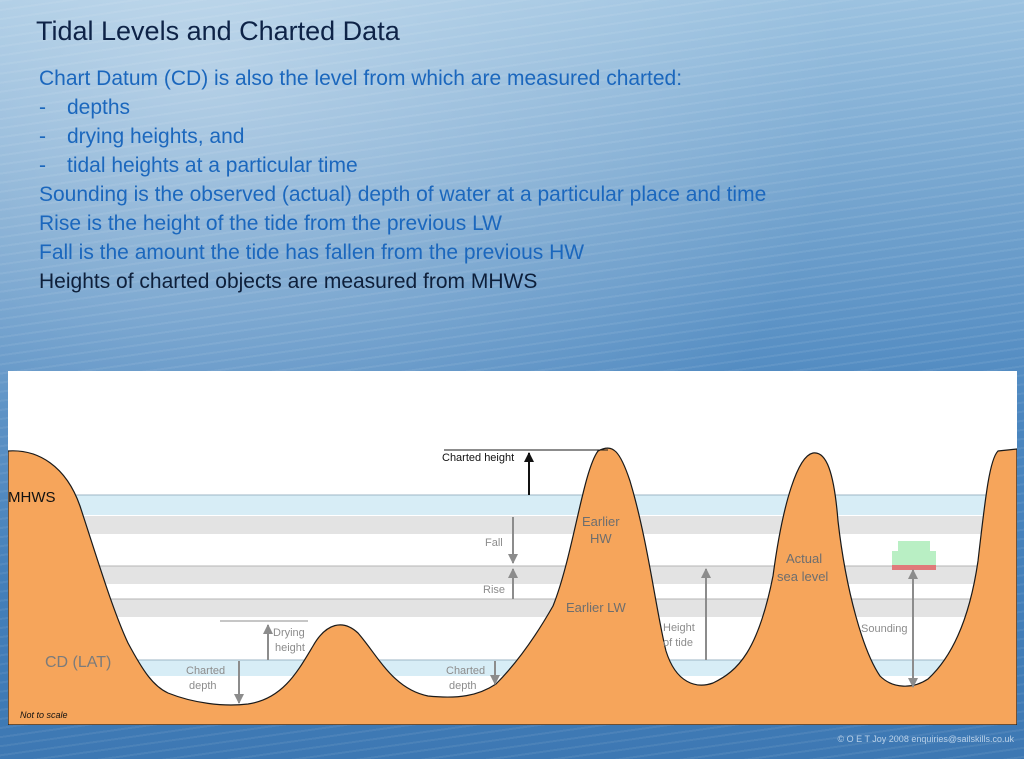 The height and width of the screenshot is (759, 1024). What do you see at coordinates (596, 607) in the screenshot?
I see `earlier-lw-label: Earlier LW` at bounding box center [596, 607].